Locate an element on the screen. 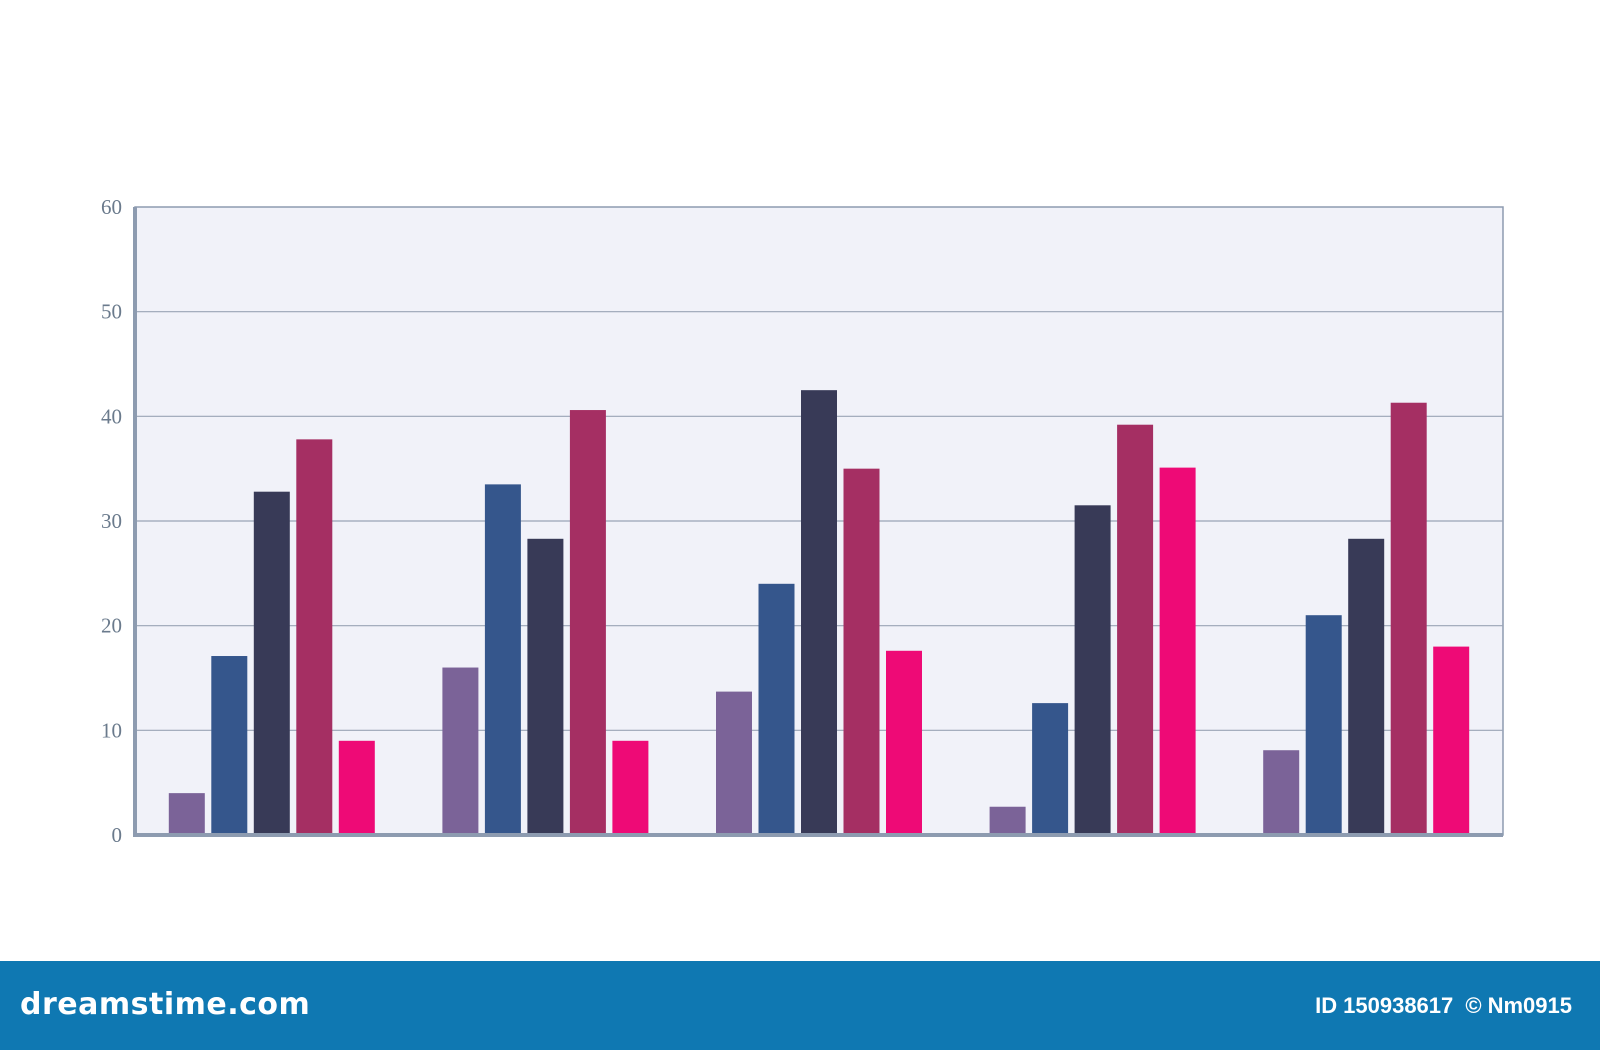 The width and height of the screenshot is (1600, 1050). copyright-symbol: © is located at coordinates (1473, 1005).